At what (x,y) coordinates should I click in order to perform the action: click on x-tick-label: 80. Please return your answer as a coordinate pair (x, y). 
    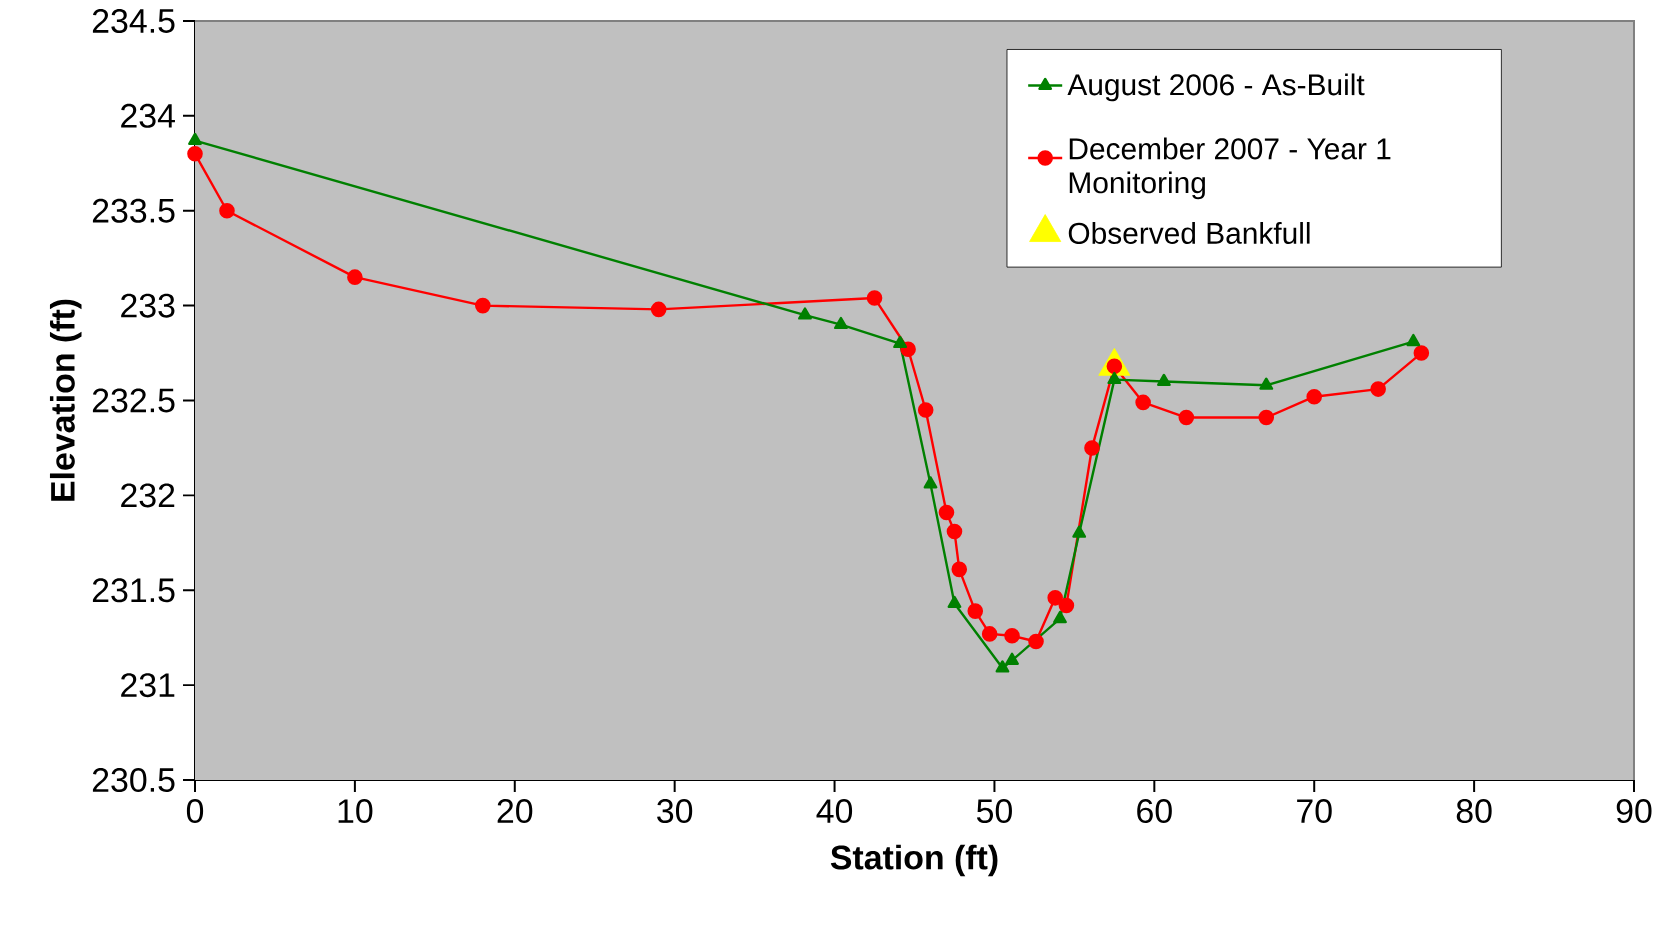
    Looking at the image, I should click on (1474, 811).